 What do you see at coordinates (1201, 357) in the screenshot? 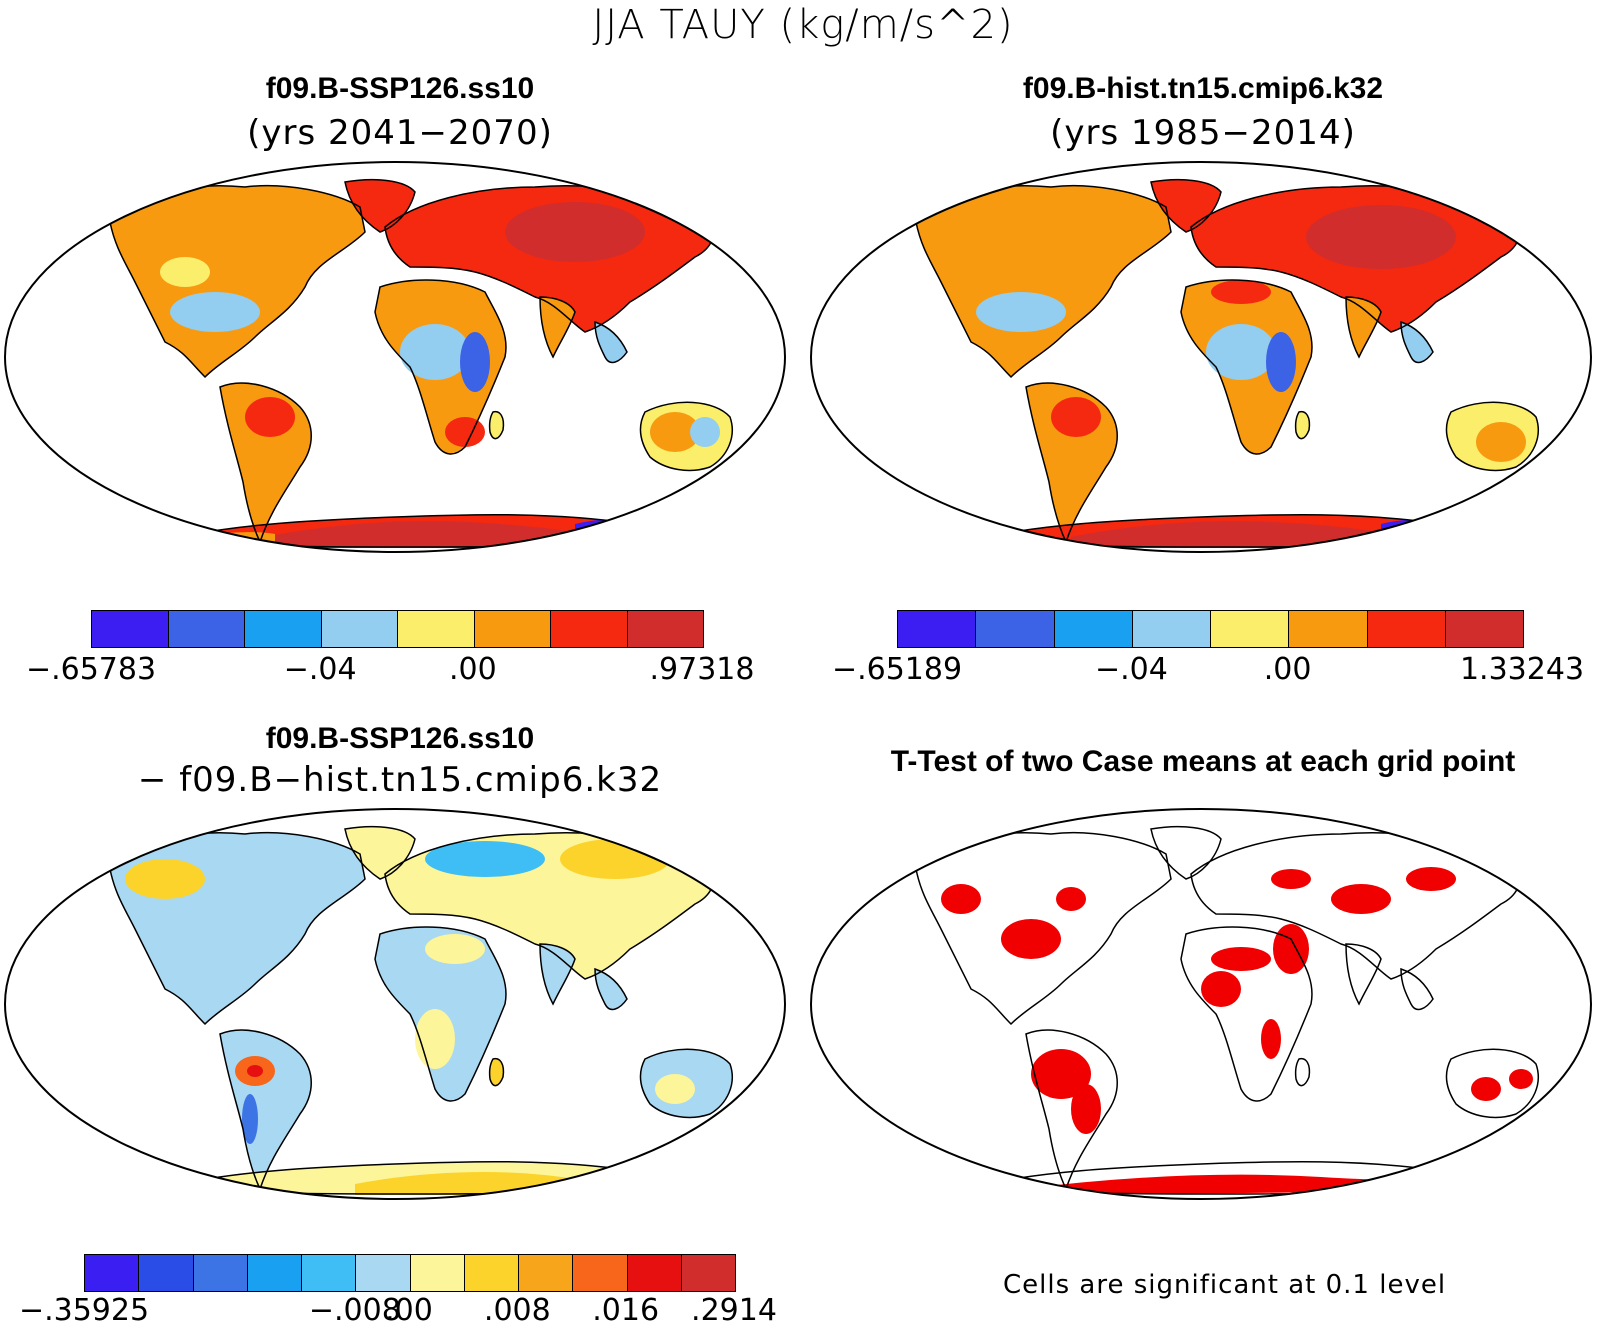
I see `panel-hist-map` at bounding box center [1201, 357].